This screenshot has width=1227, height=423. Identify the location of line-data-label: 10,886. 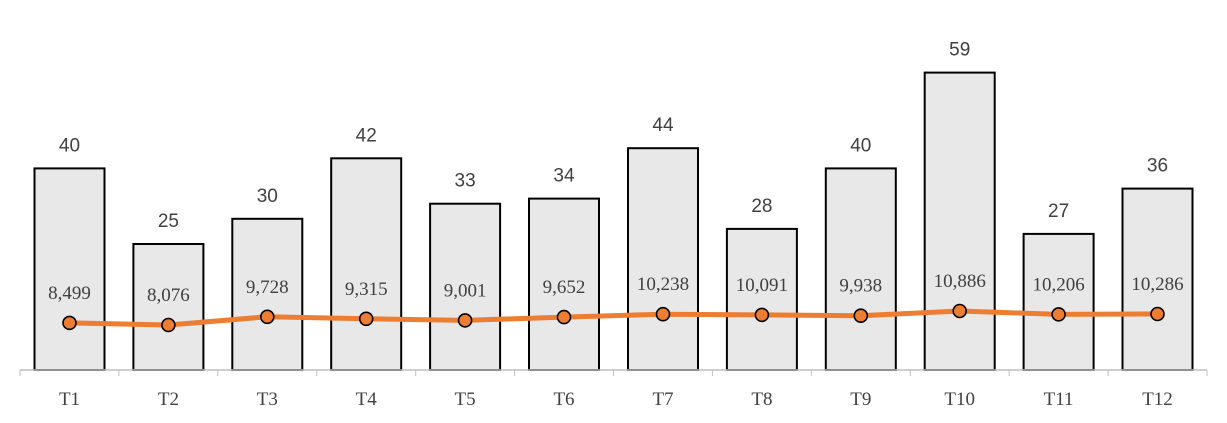
(960, 281).